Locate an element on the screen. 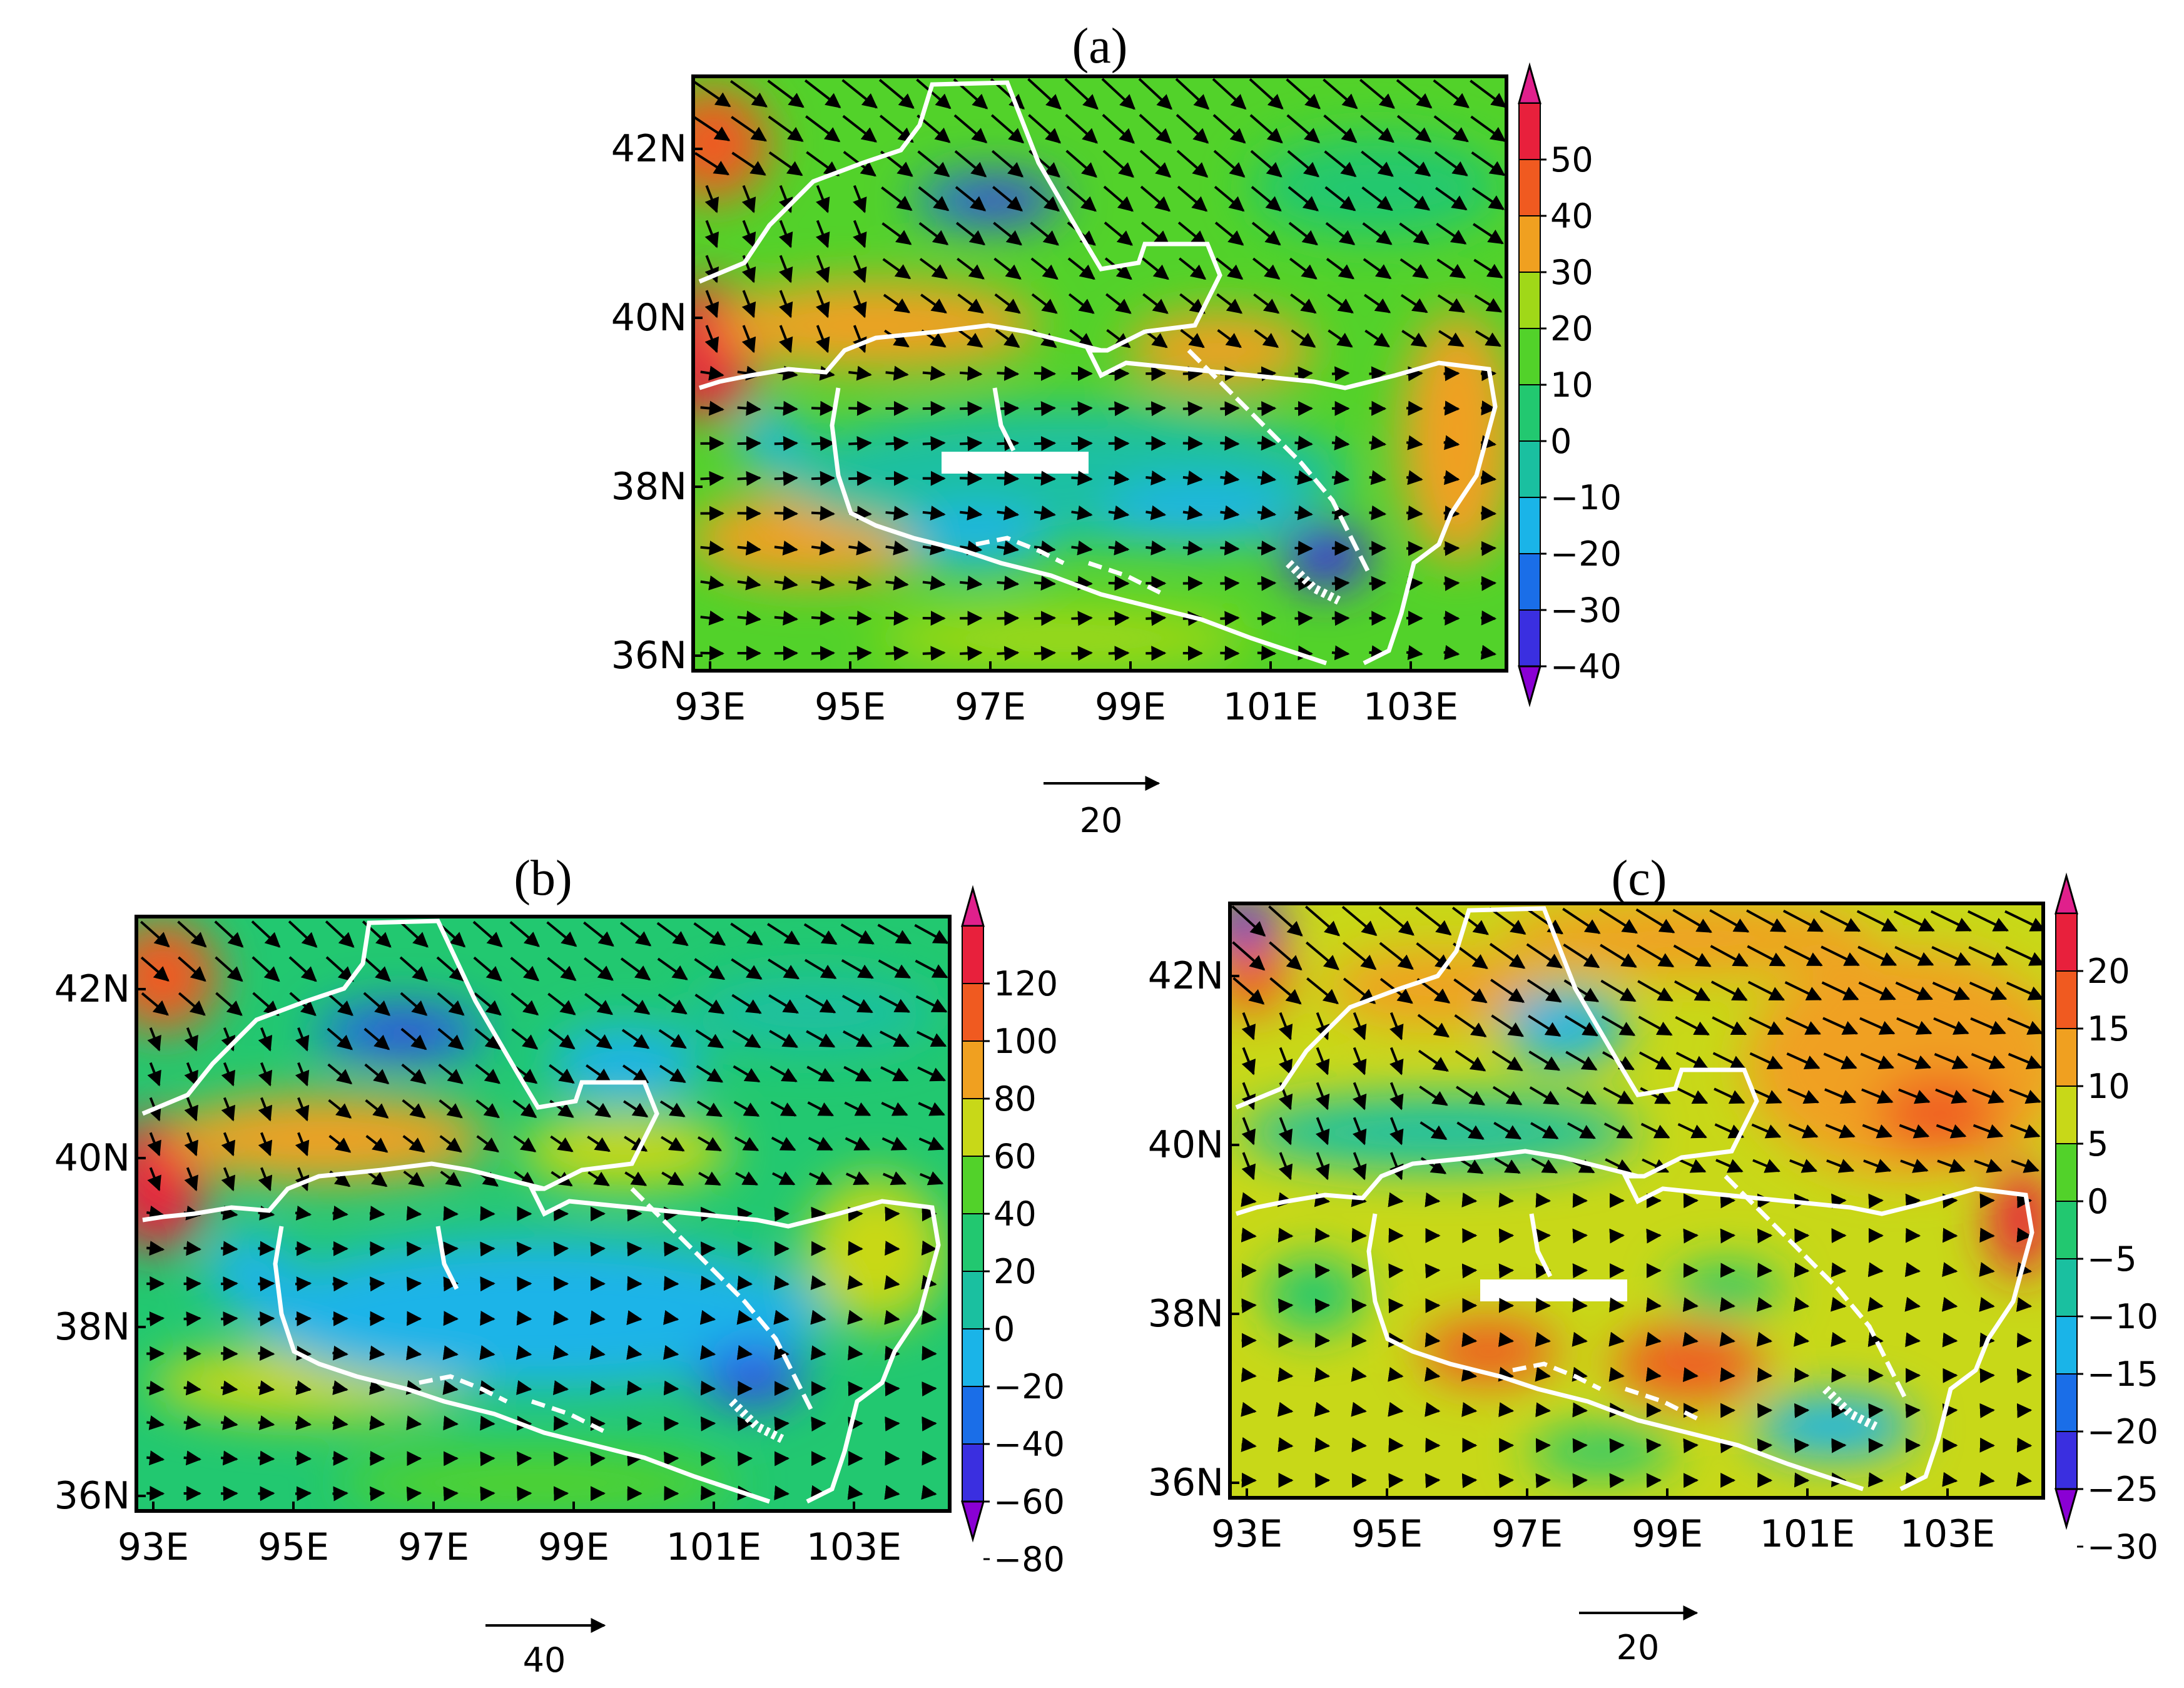 This screenshot has height=1688, width=2184. colorbar-top-triangle is located at coordinates (1530, 83).